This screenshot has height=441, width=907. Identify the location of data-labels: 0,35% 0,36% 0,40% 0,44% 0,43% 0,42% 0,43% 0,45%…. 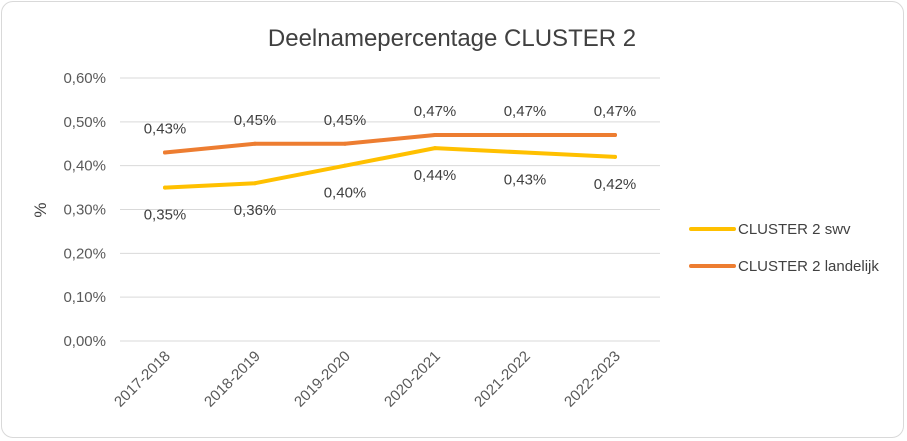
(390, 163).